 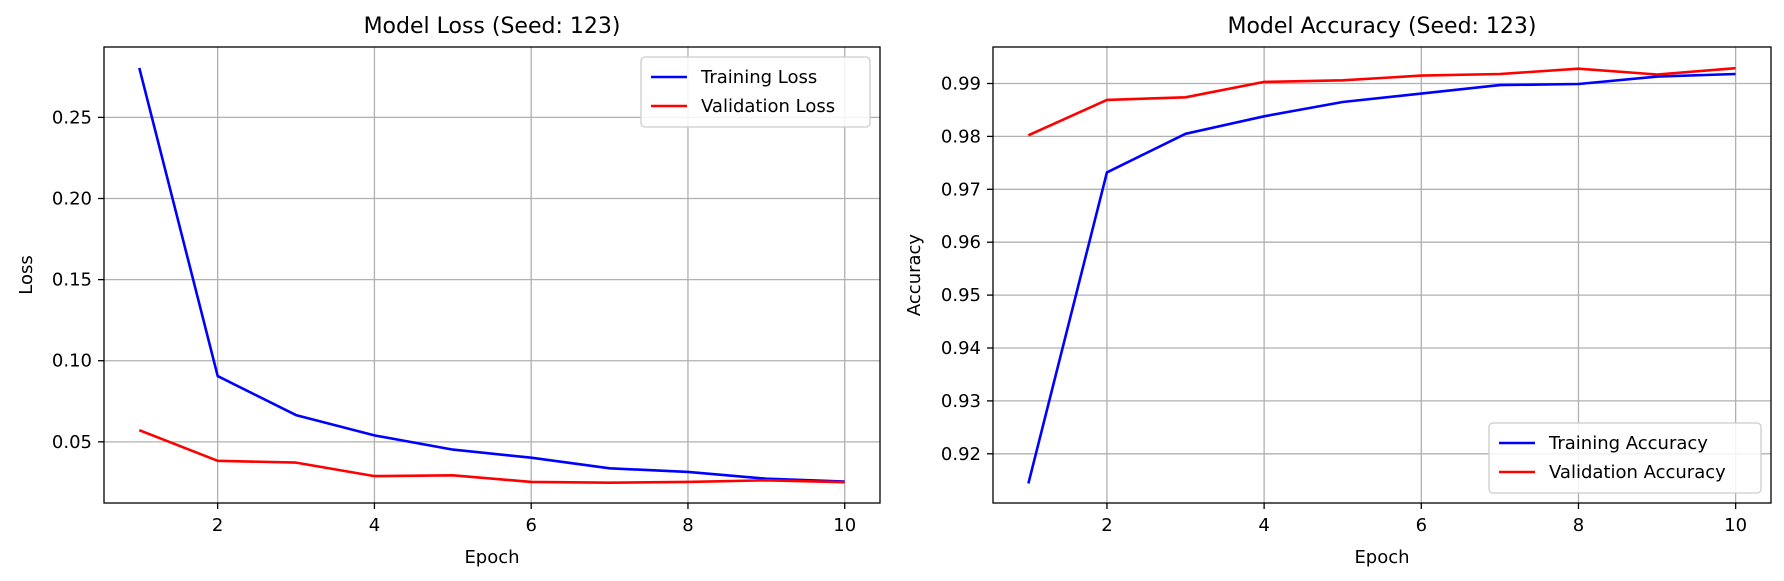 I want to click on loss-legend: Training Loss Validation Loss, so click(x=755, y=92).